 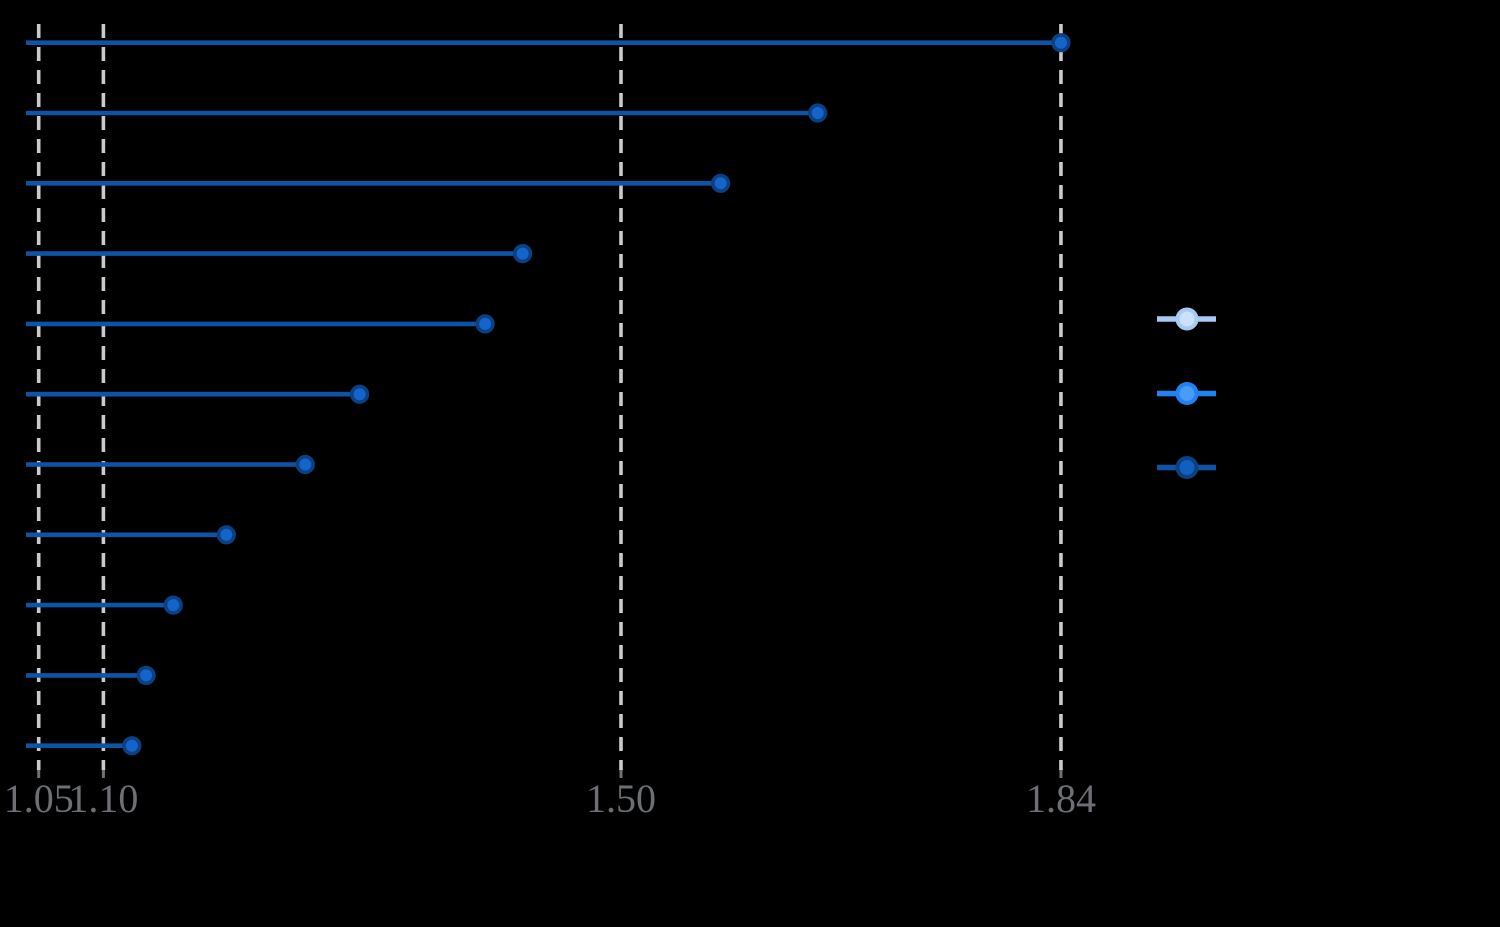 What do you see at coordinates (621, 798) in the screenshot?
I see `x-tick-label: 1.50` at bounding box center [621, 798].